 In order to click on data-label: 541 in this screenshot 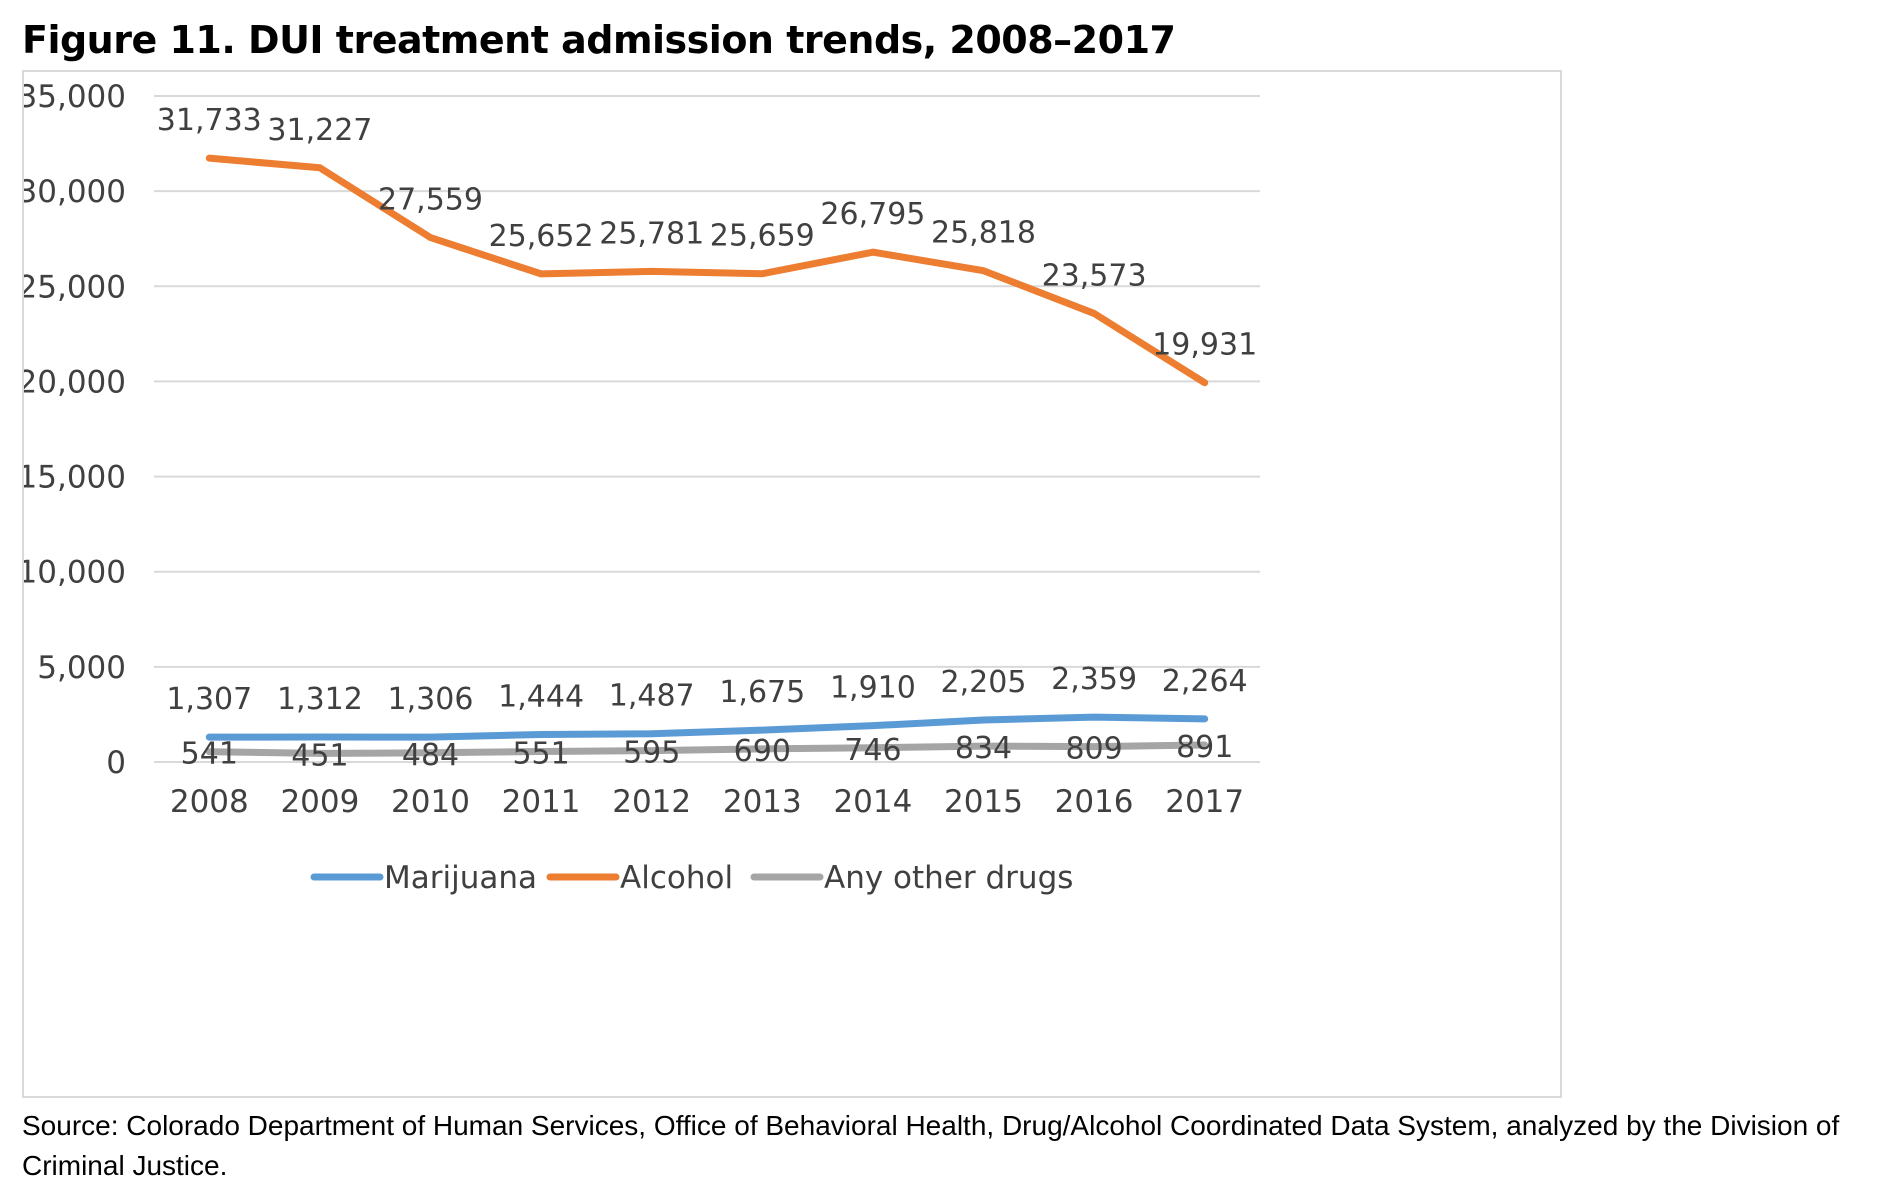, I will do `click(209, 754)`.